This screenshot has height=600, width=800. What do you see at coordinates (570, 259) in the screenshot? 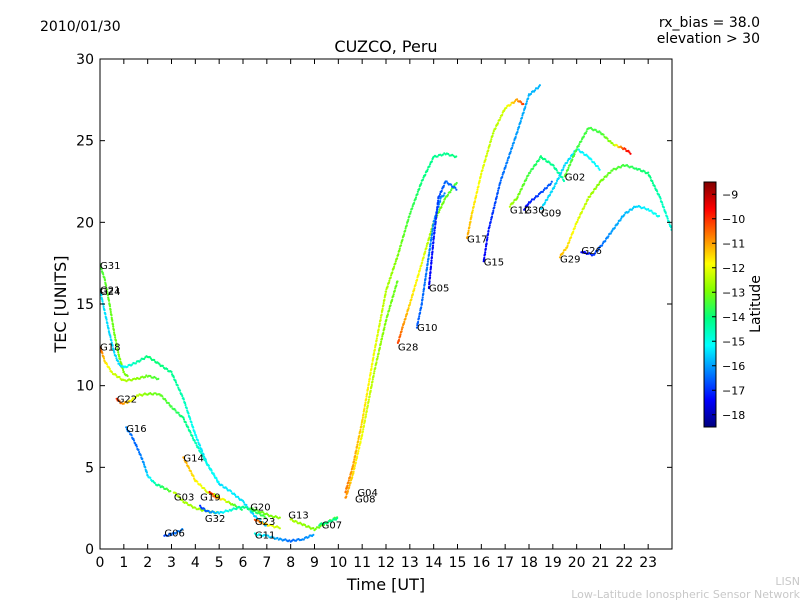
I see `satellite-label: G29` at bounding box center [570, 259].